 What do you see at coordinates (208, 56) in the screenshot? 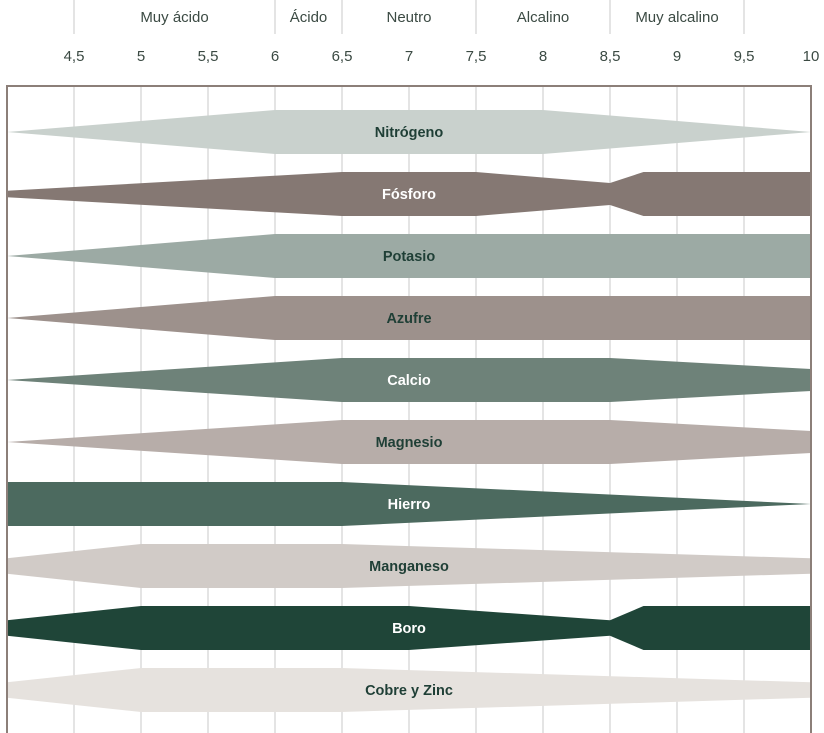
I see `x-tick-label: 5,5` at bounding box center [208, 56].